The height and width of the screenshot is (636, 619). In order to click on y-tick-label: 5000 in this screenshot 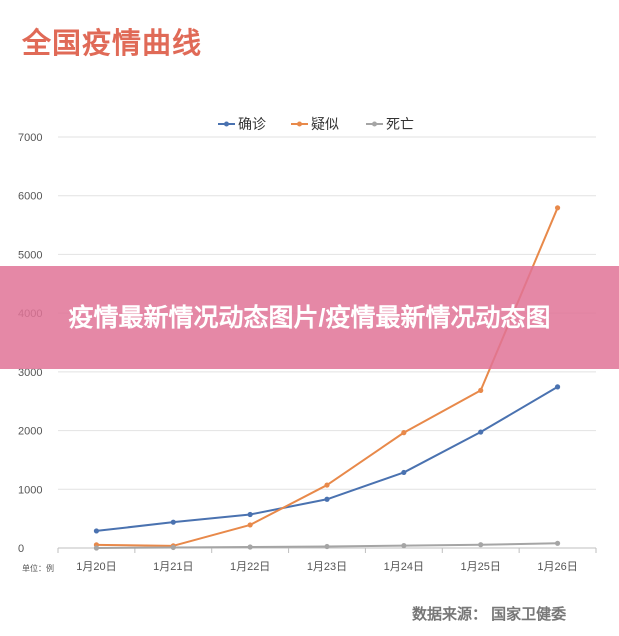, I will do `click(30, 255)`.